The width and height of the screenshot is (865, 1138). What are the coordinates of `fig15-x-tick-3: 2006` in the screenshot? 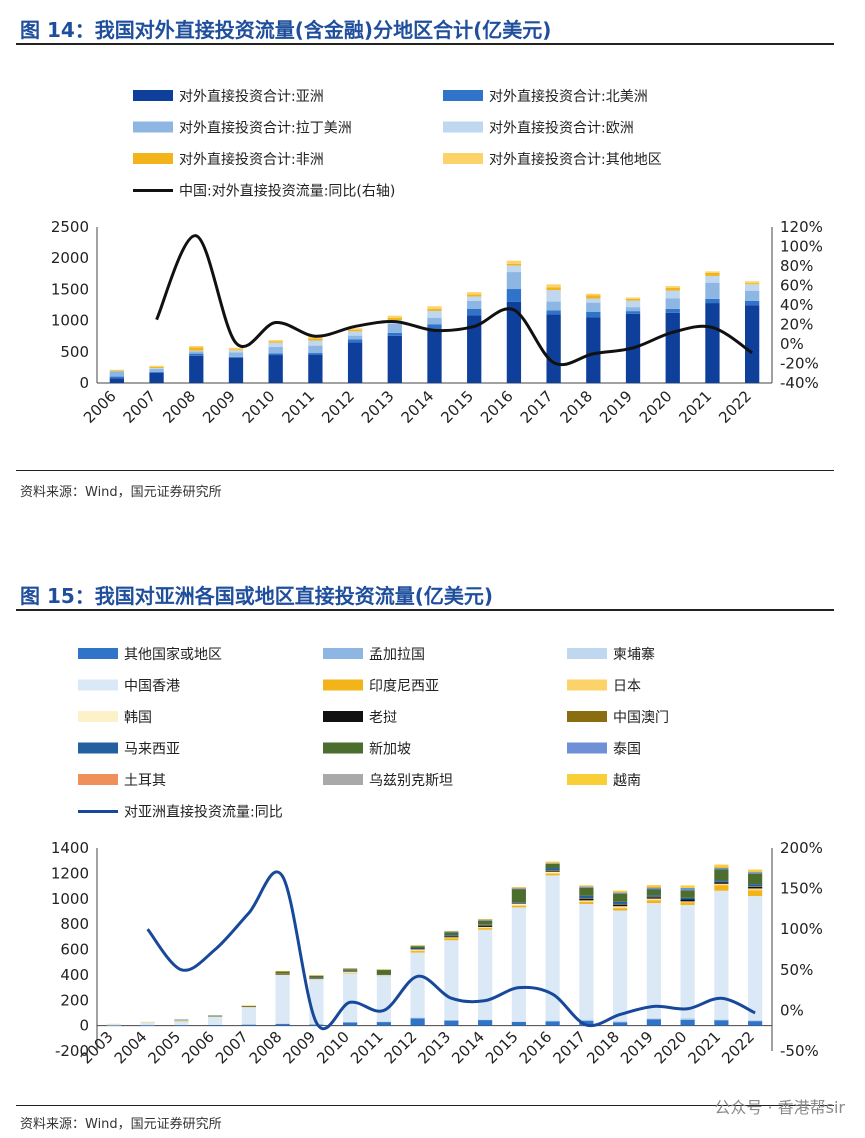 It's located at (198, 1048).